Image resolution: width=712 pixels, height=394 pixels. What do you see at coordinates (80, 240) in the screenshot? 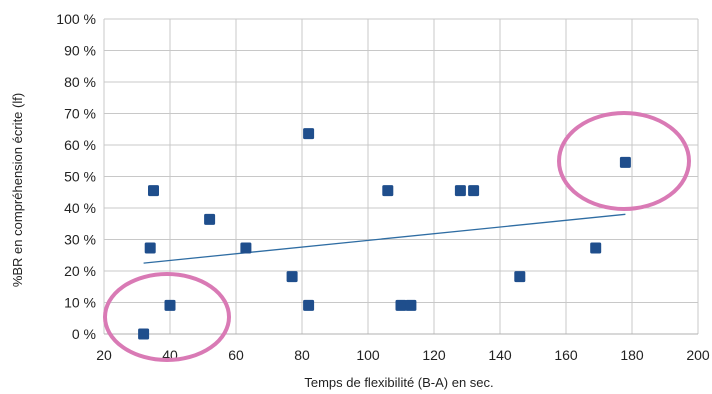
I see `y-tick-label: 30 %` at bounding box center [80, 240].